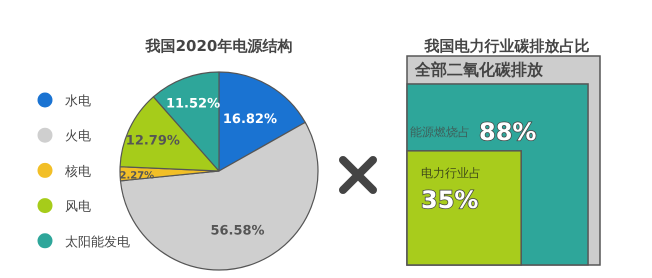  I want to click on data-label: 35%, so click(449, 200).